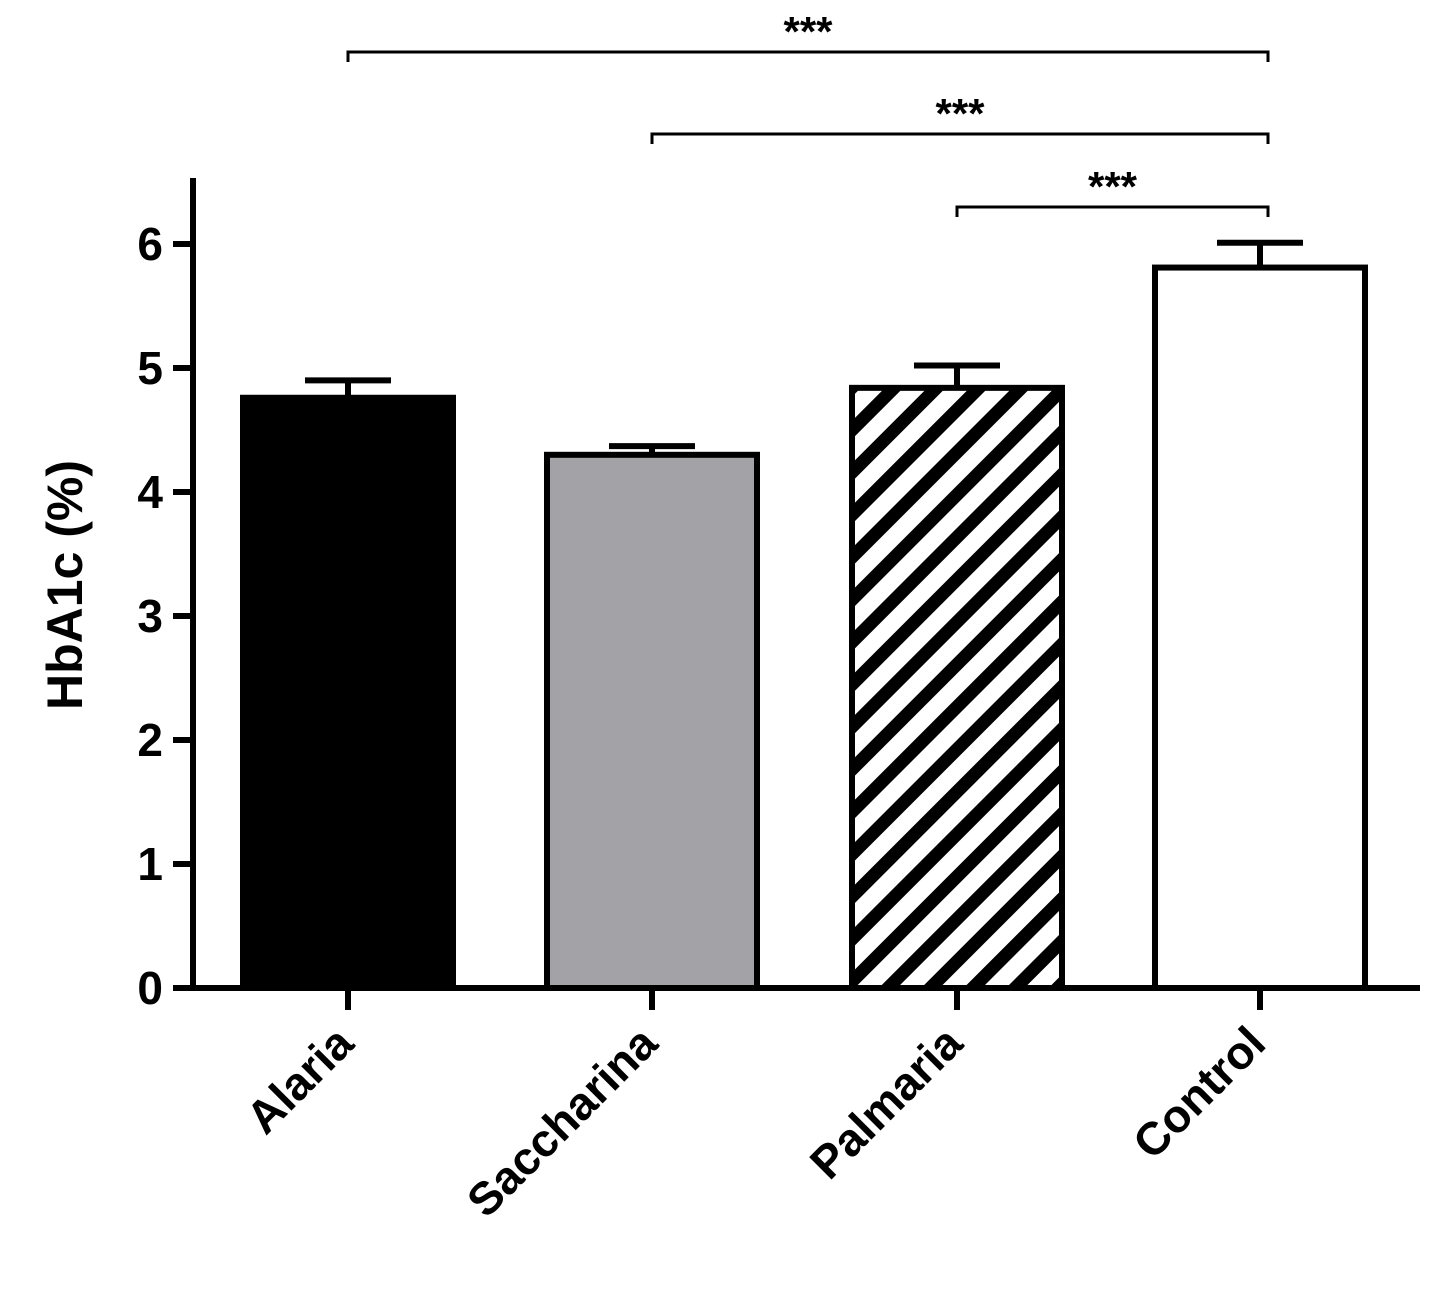 This screenshot has width=1440, height=1302. I want to click on y-tick-label-1: 1, so click(150, 864).